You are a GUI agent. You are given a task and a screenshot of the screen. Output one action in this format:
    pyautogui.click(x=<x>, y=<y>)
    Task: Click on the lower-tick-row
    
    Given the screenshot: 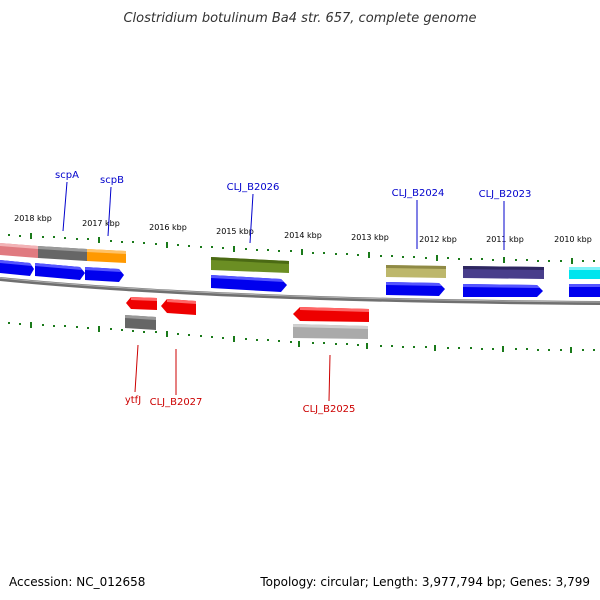 What is the action you would take?
    pyautogui.click(x=301, y=337)
    